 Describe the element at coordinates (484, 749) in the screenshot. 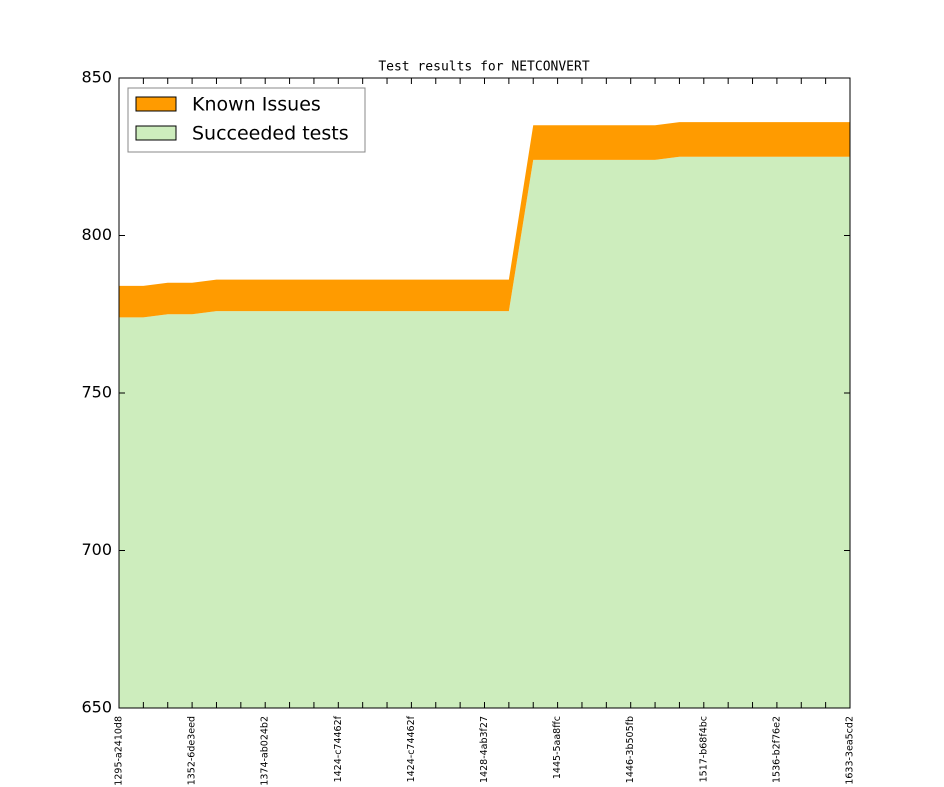

I see `x-tick-label: 1428-4ab3f27` at that location.